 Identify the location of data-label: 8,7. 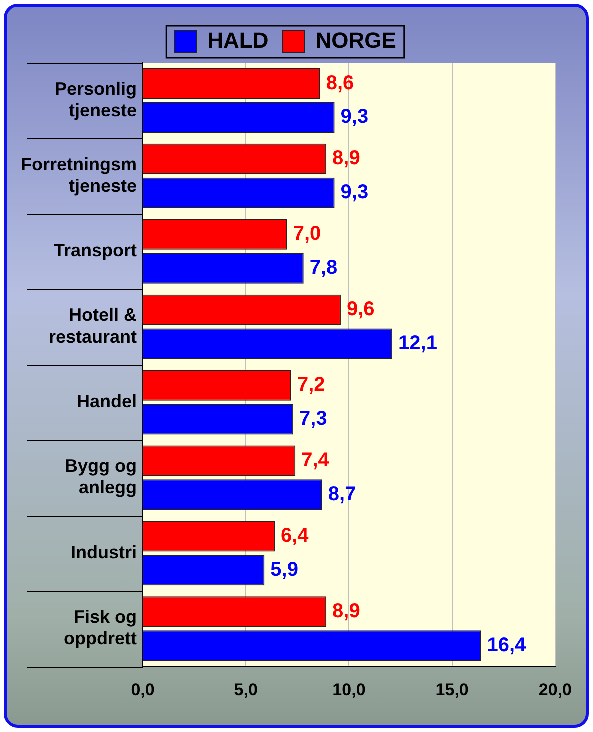
(342, 494).